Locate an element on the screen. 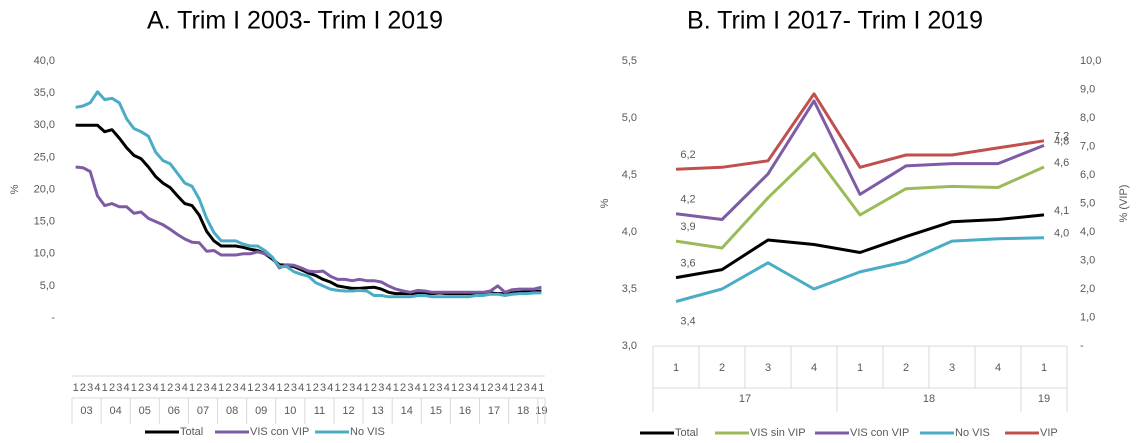  y-tick-label: 25,0 is located at coordinates (44, 157).